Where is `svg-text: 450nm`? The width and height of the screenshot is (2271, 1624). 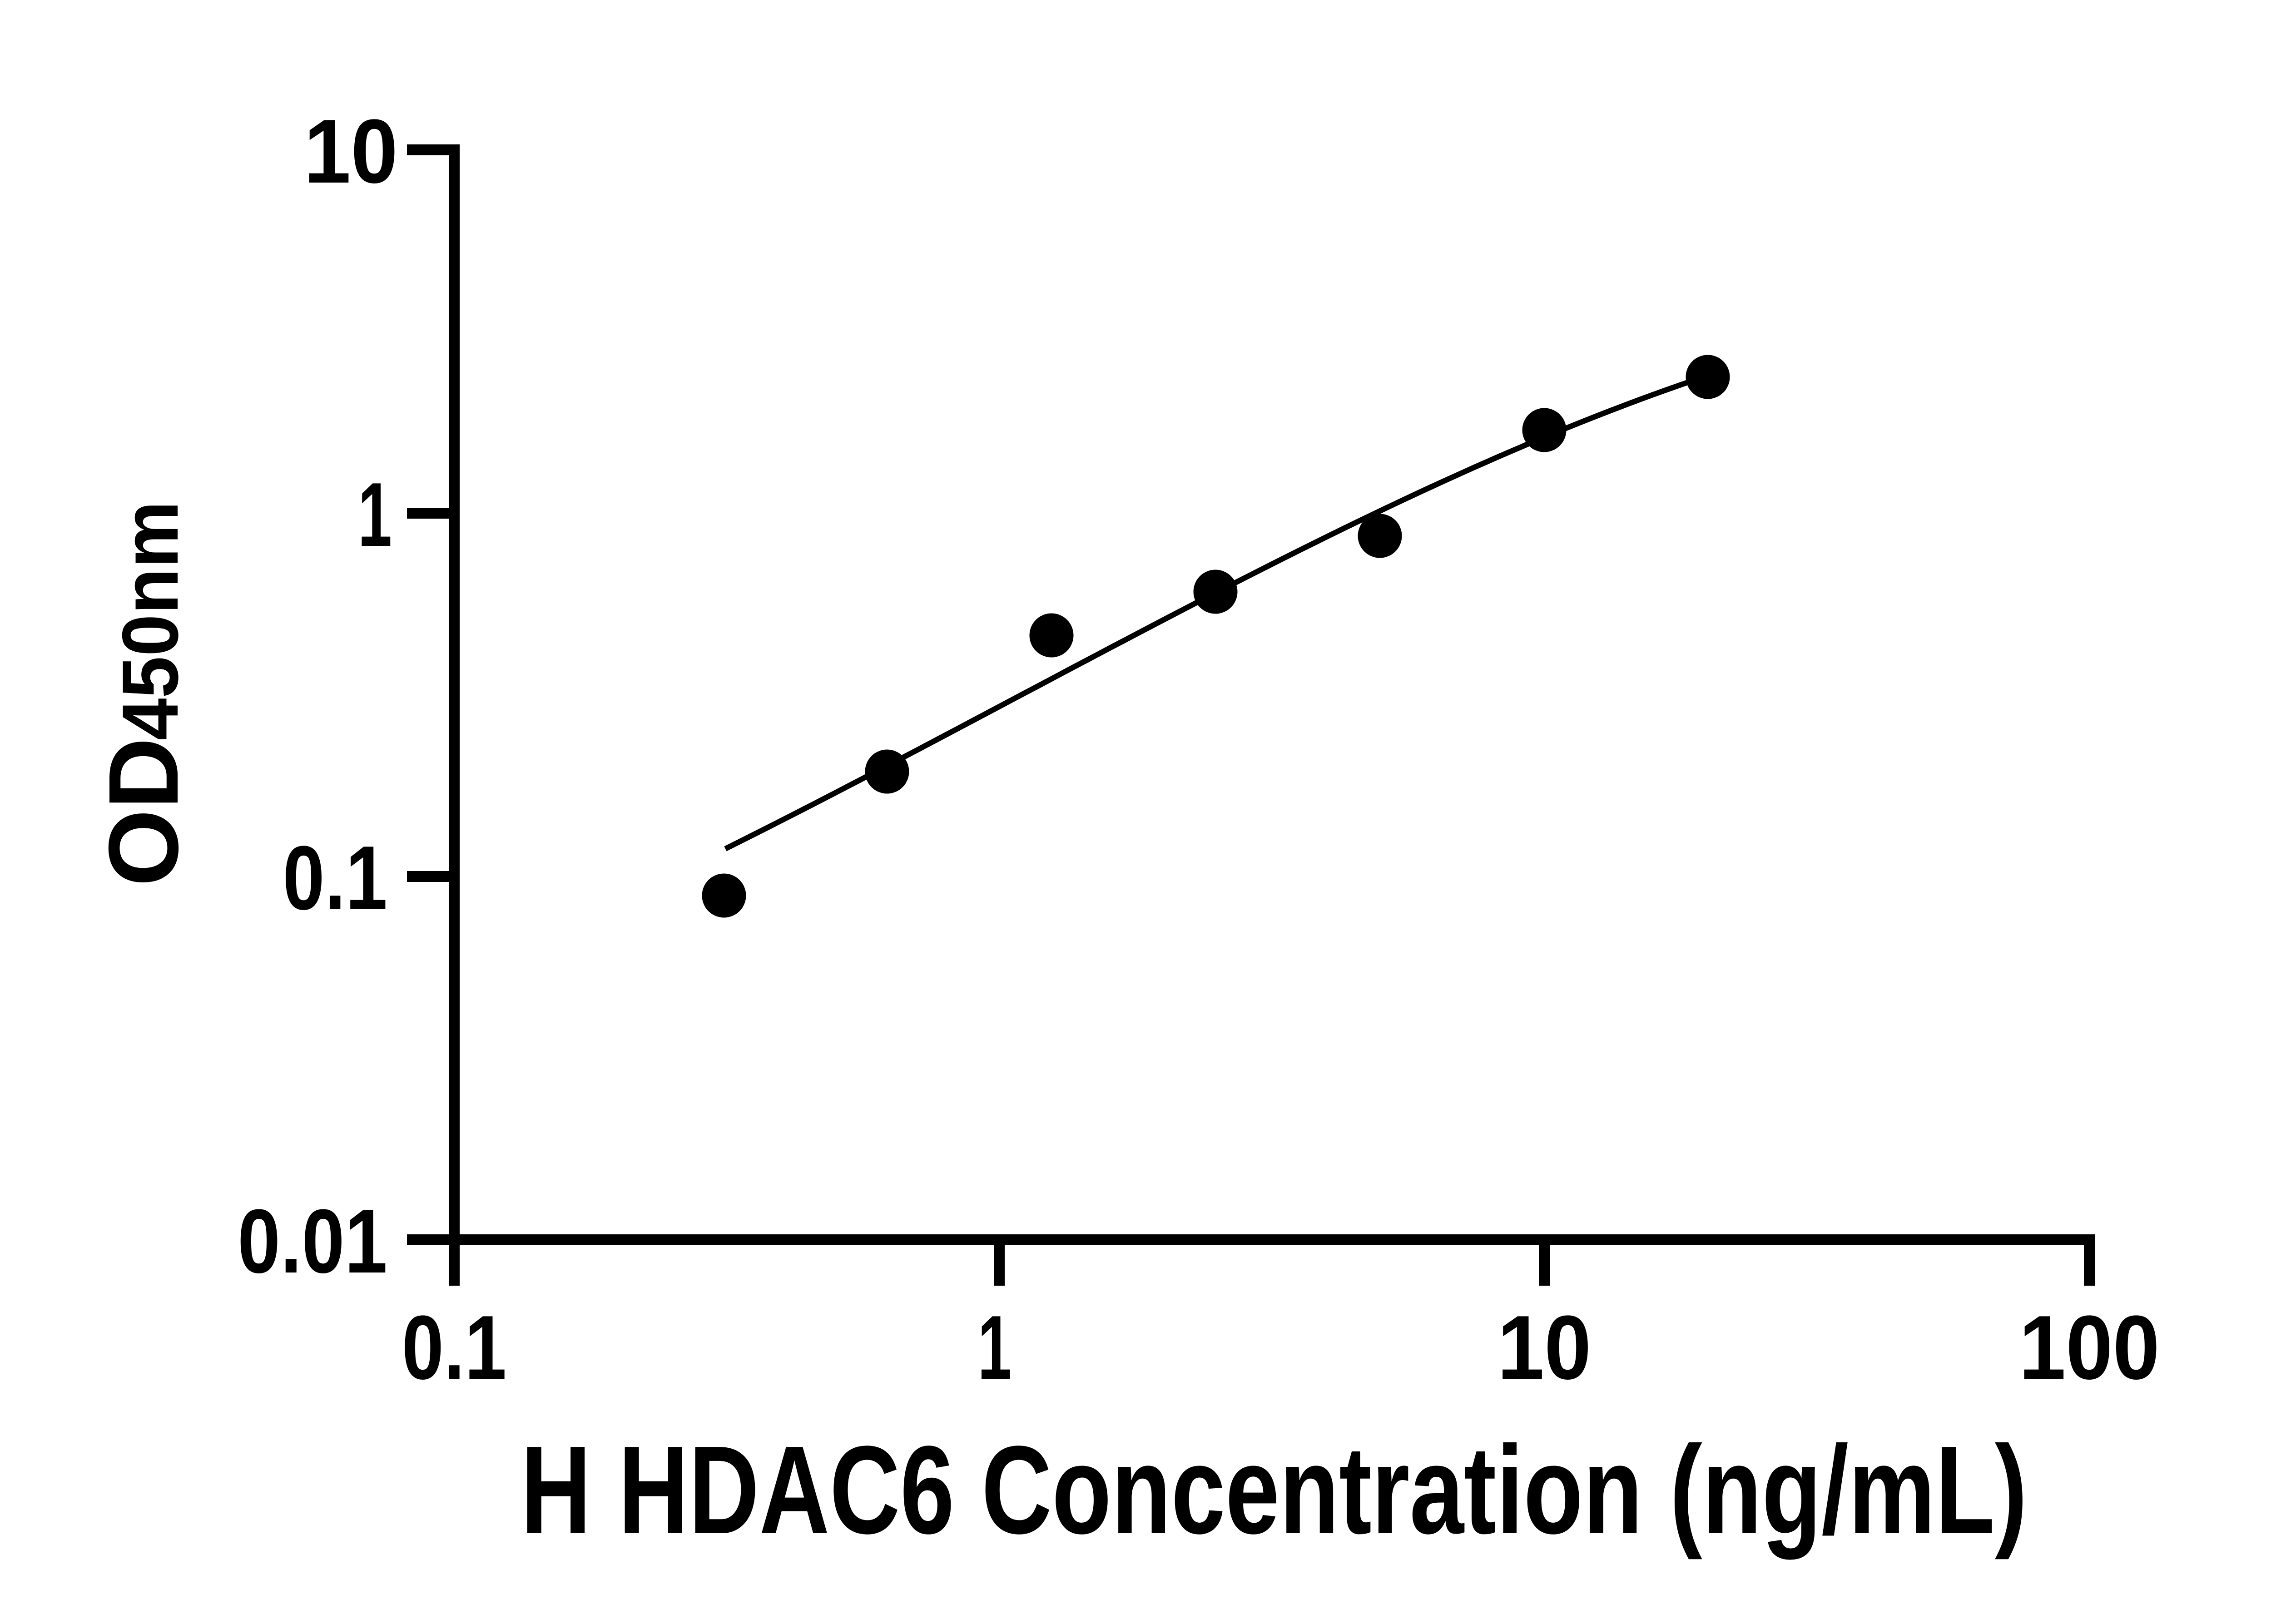
svg-text: 450nm is located at coordinates (150, 620).